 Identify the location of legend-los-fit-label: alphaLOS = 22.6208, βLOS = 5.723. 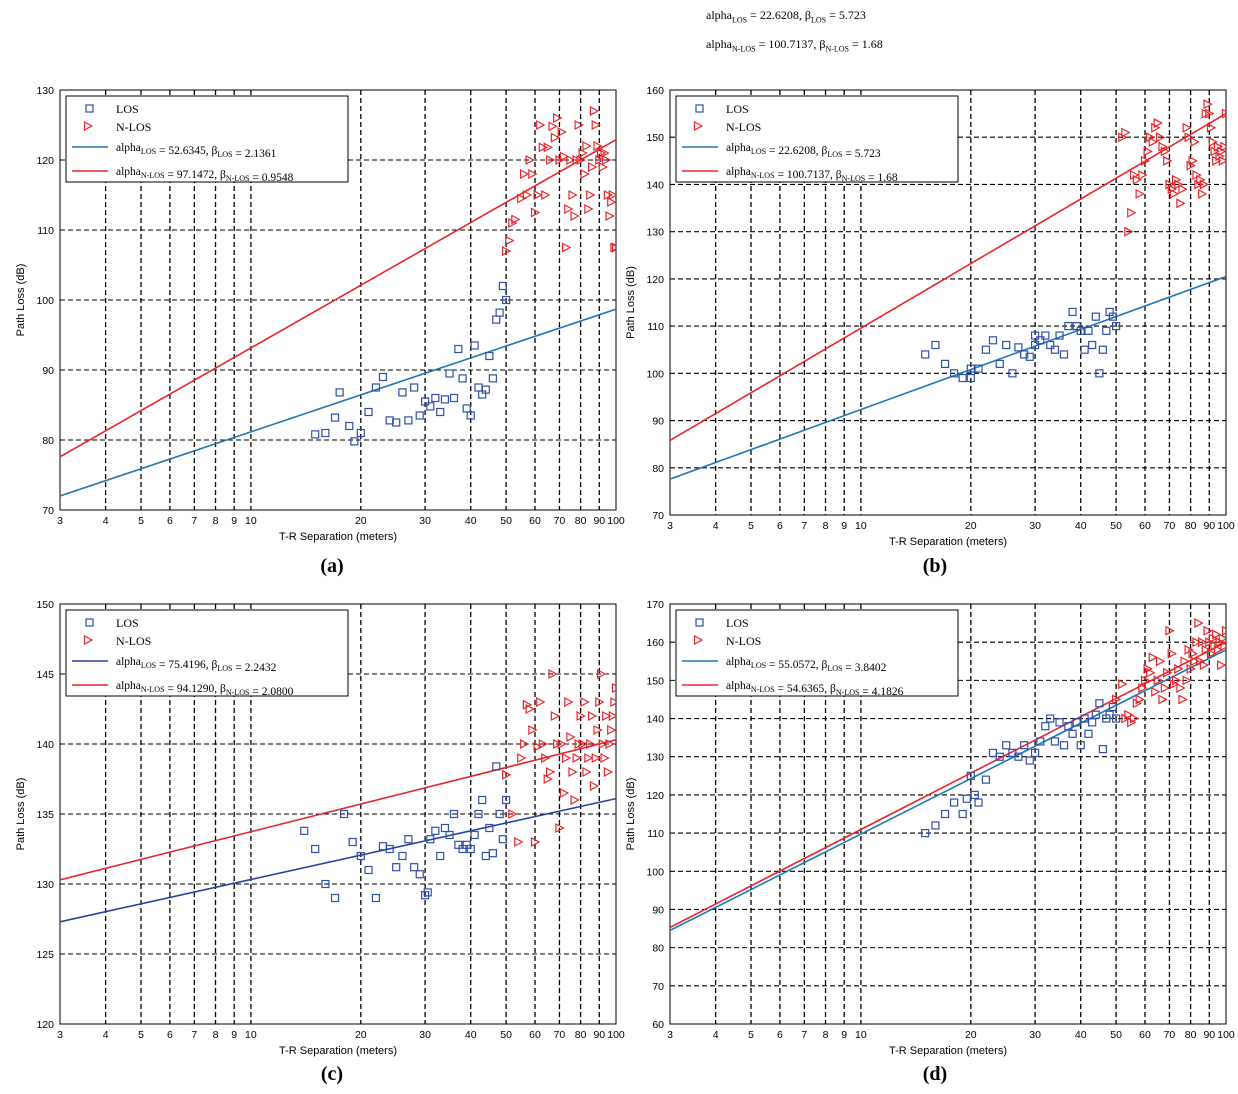
(803, 151).